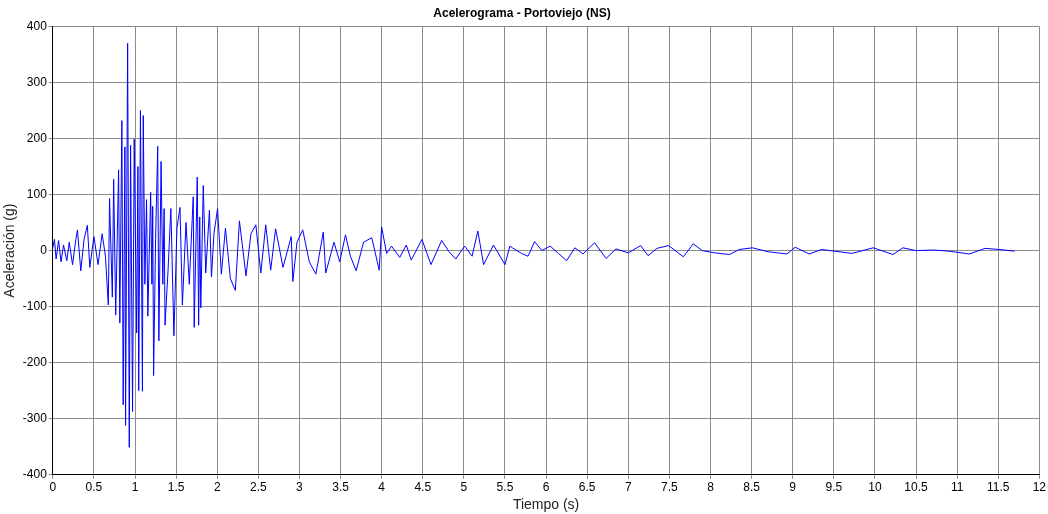  What do you see at coordinates (875, 487) in the screenshot?
I see `x-tick-label: 10` at bounding box center [875, 487].